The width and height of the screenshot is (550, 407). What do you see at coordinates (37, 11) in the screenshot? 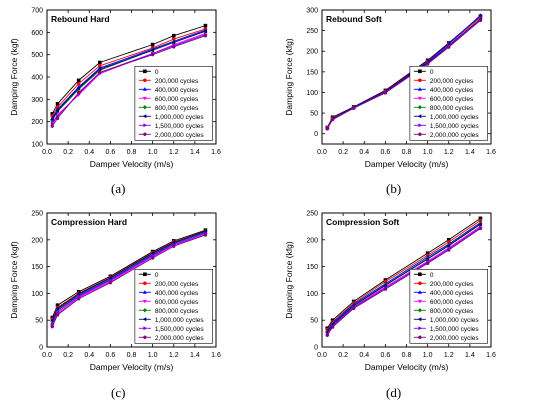
I see `y-tick-label: 700` at bounding box center [37, 11].